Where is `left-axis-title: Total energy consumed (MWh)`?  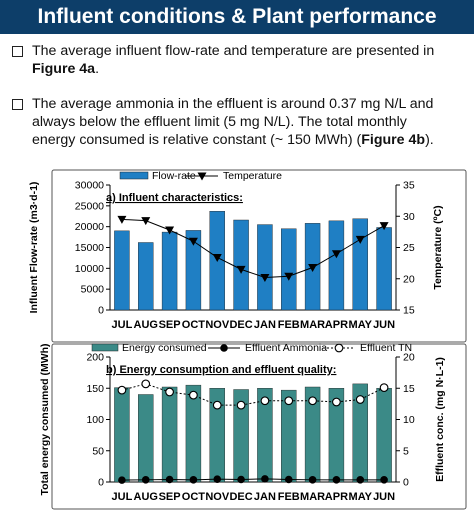
left-axis-title: Total energy consumed (MWh) is located at coordinates (45, 419).